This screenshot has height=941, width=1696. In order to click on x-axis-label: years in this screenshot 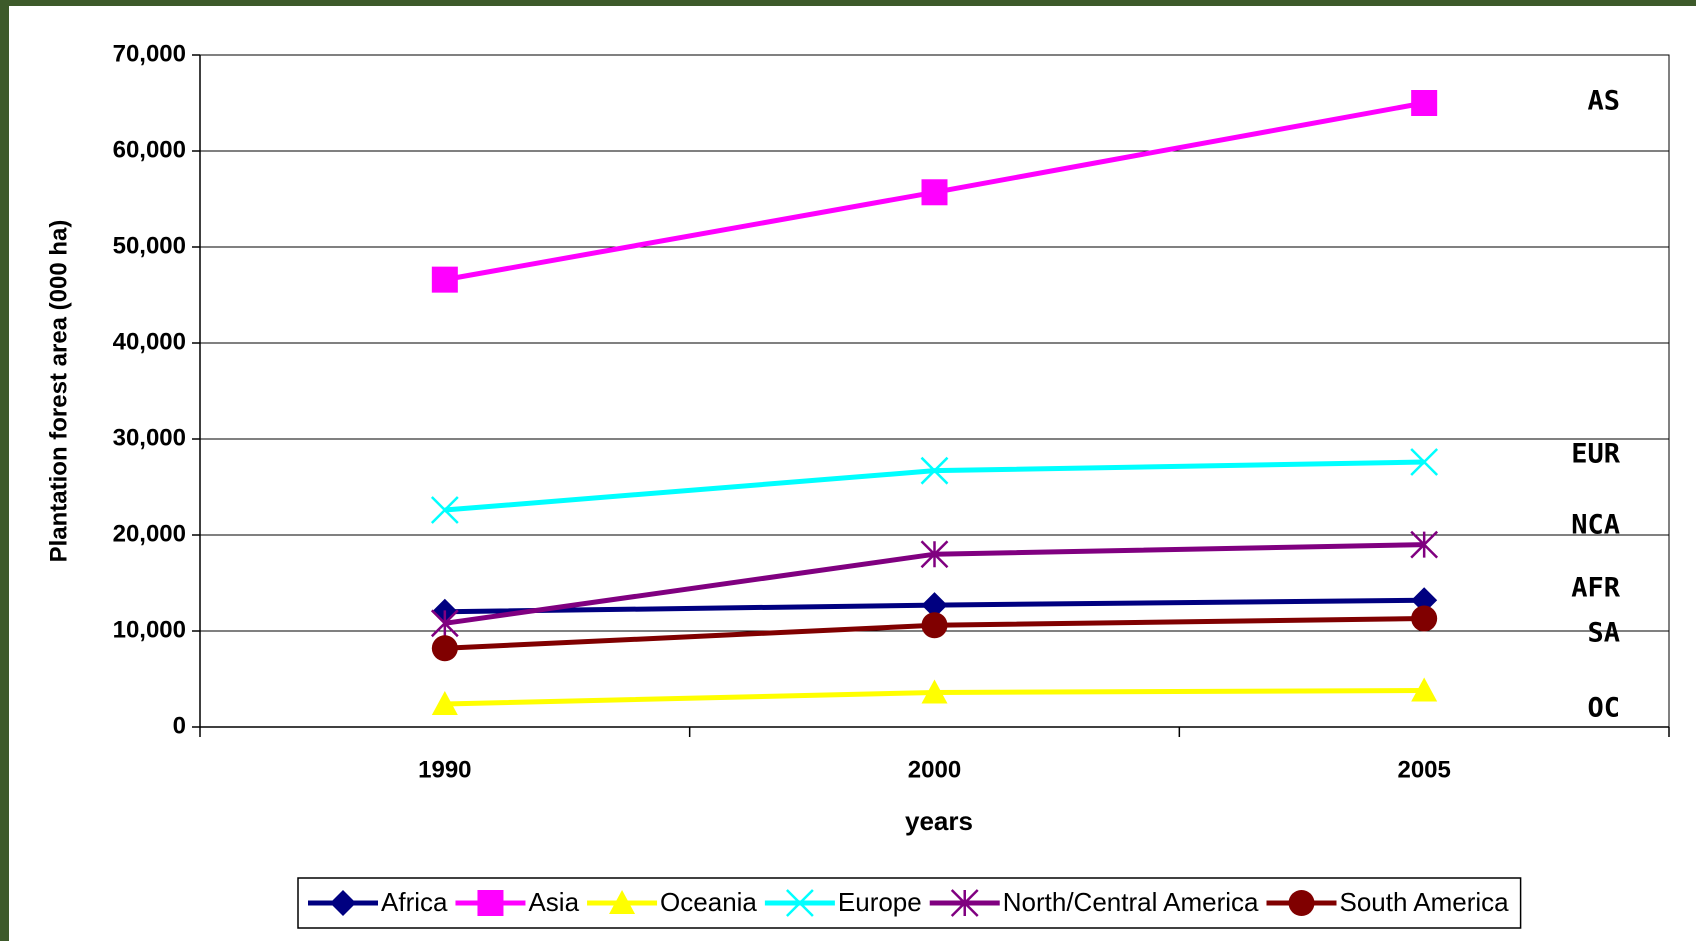, I will do `click(939, 821)`.